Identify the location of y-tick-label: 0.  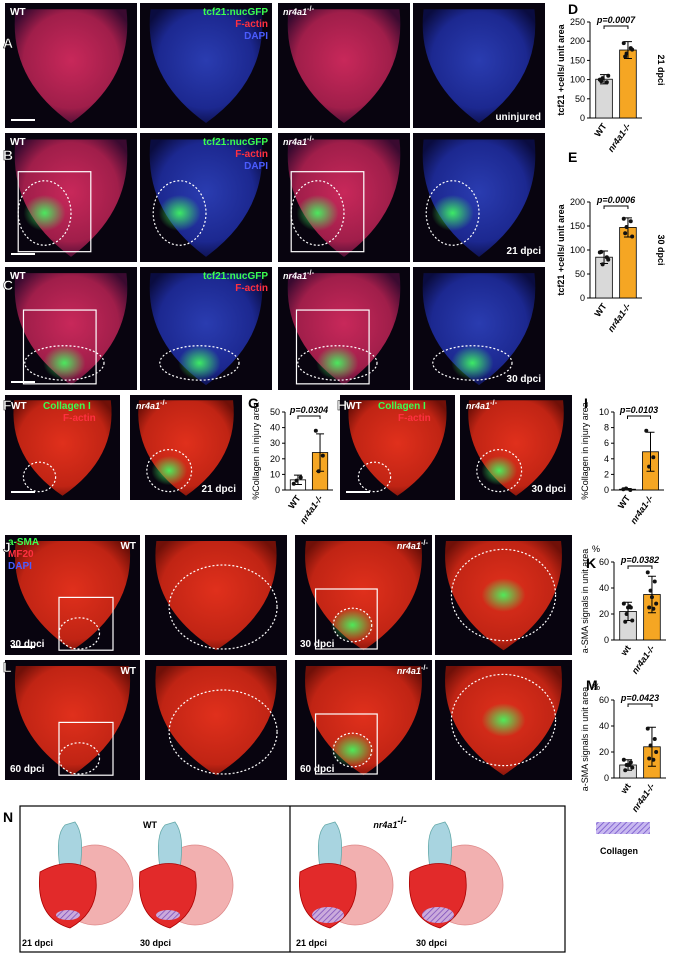
(606, 490).